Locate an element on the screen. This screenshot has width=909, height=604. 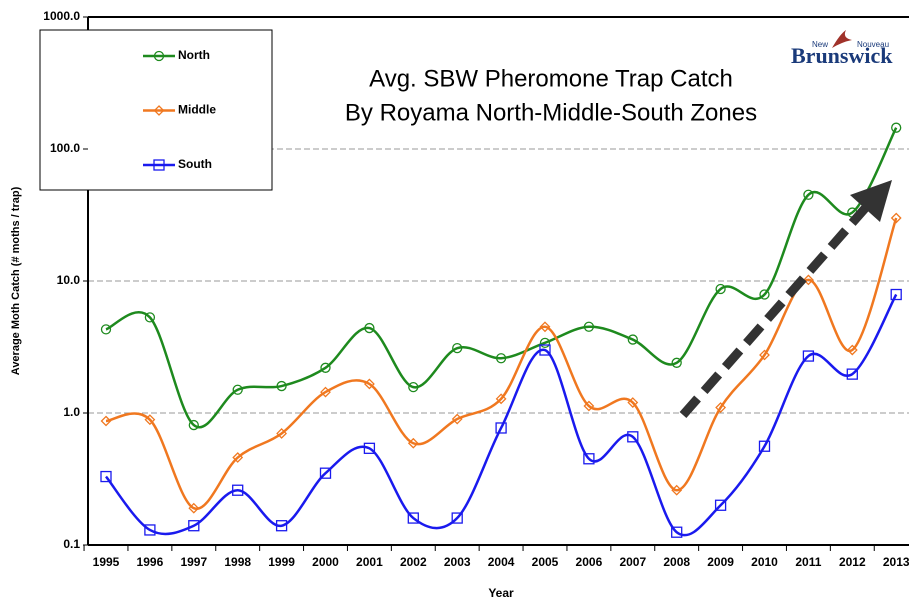
x-tick-label: 2000 is located at coordinates (325, 562).